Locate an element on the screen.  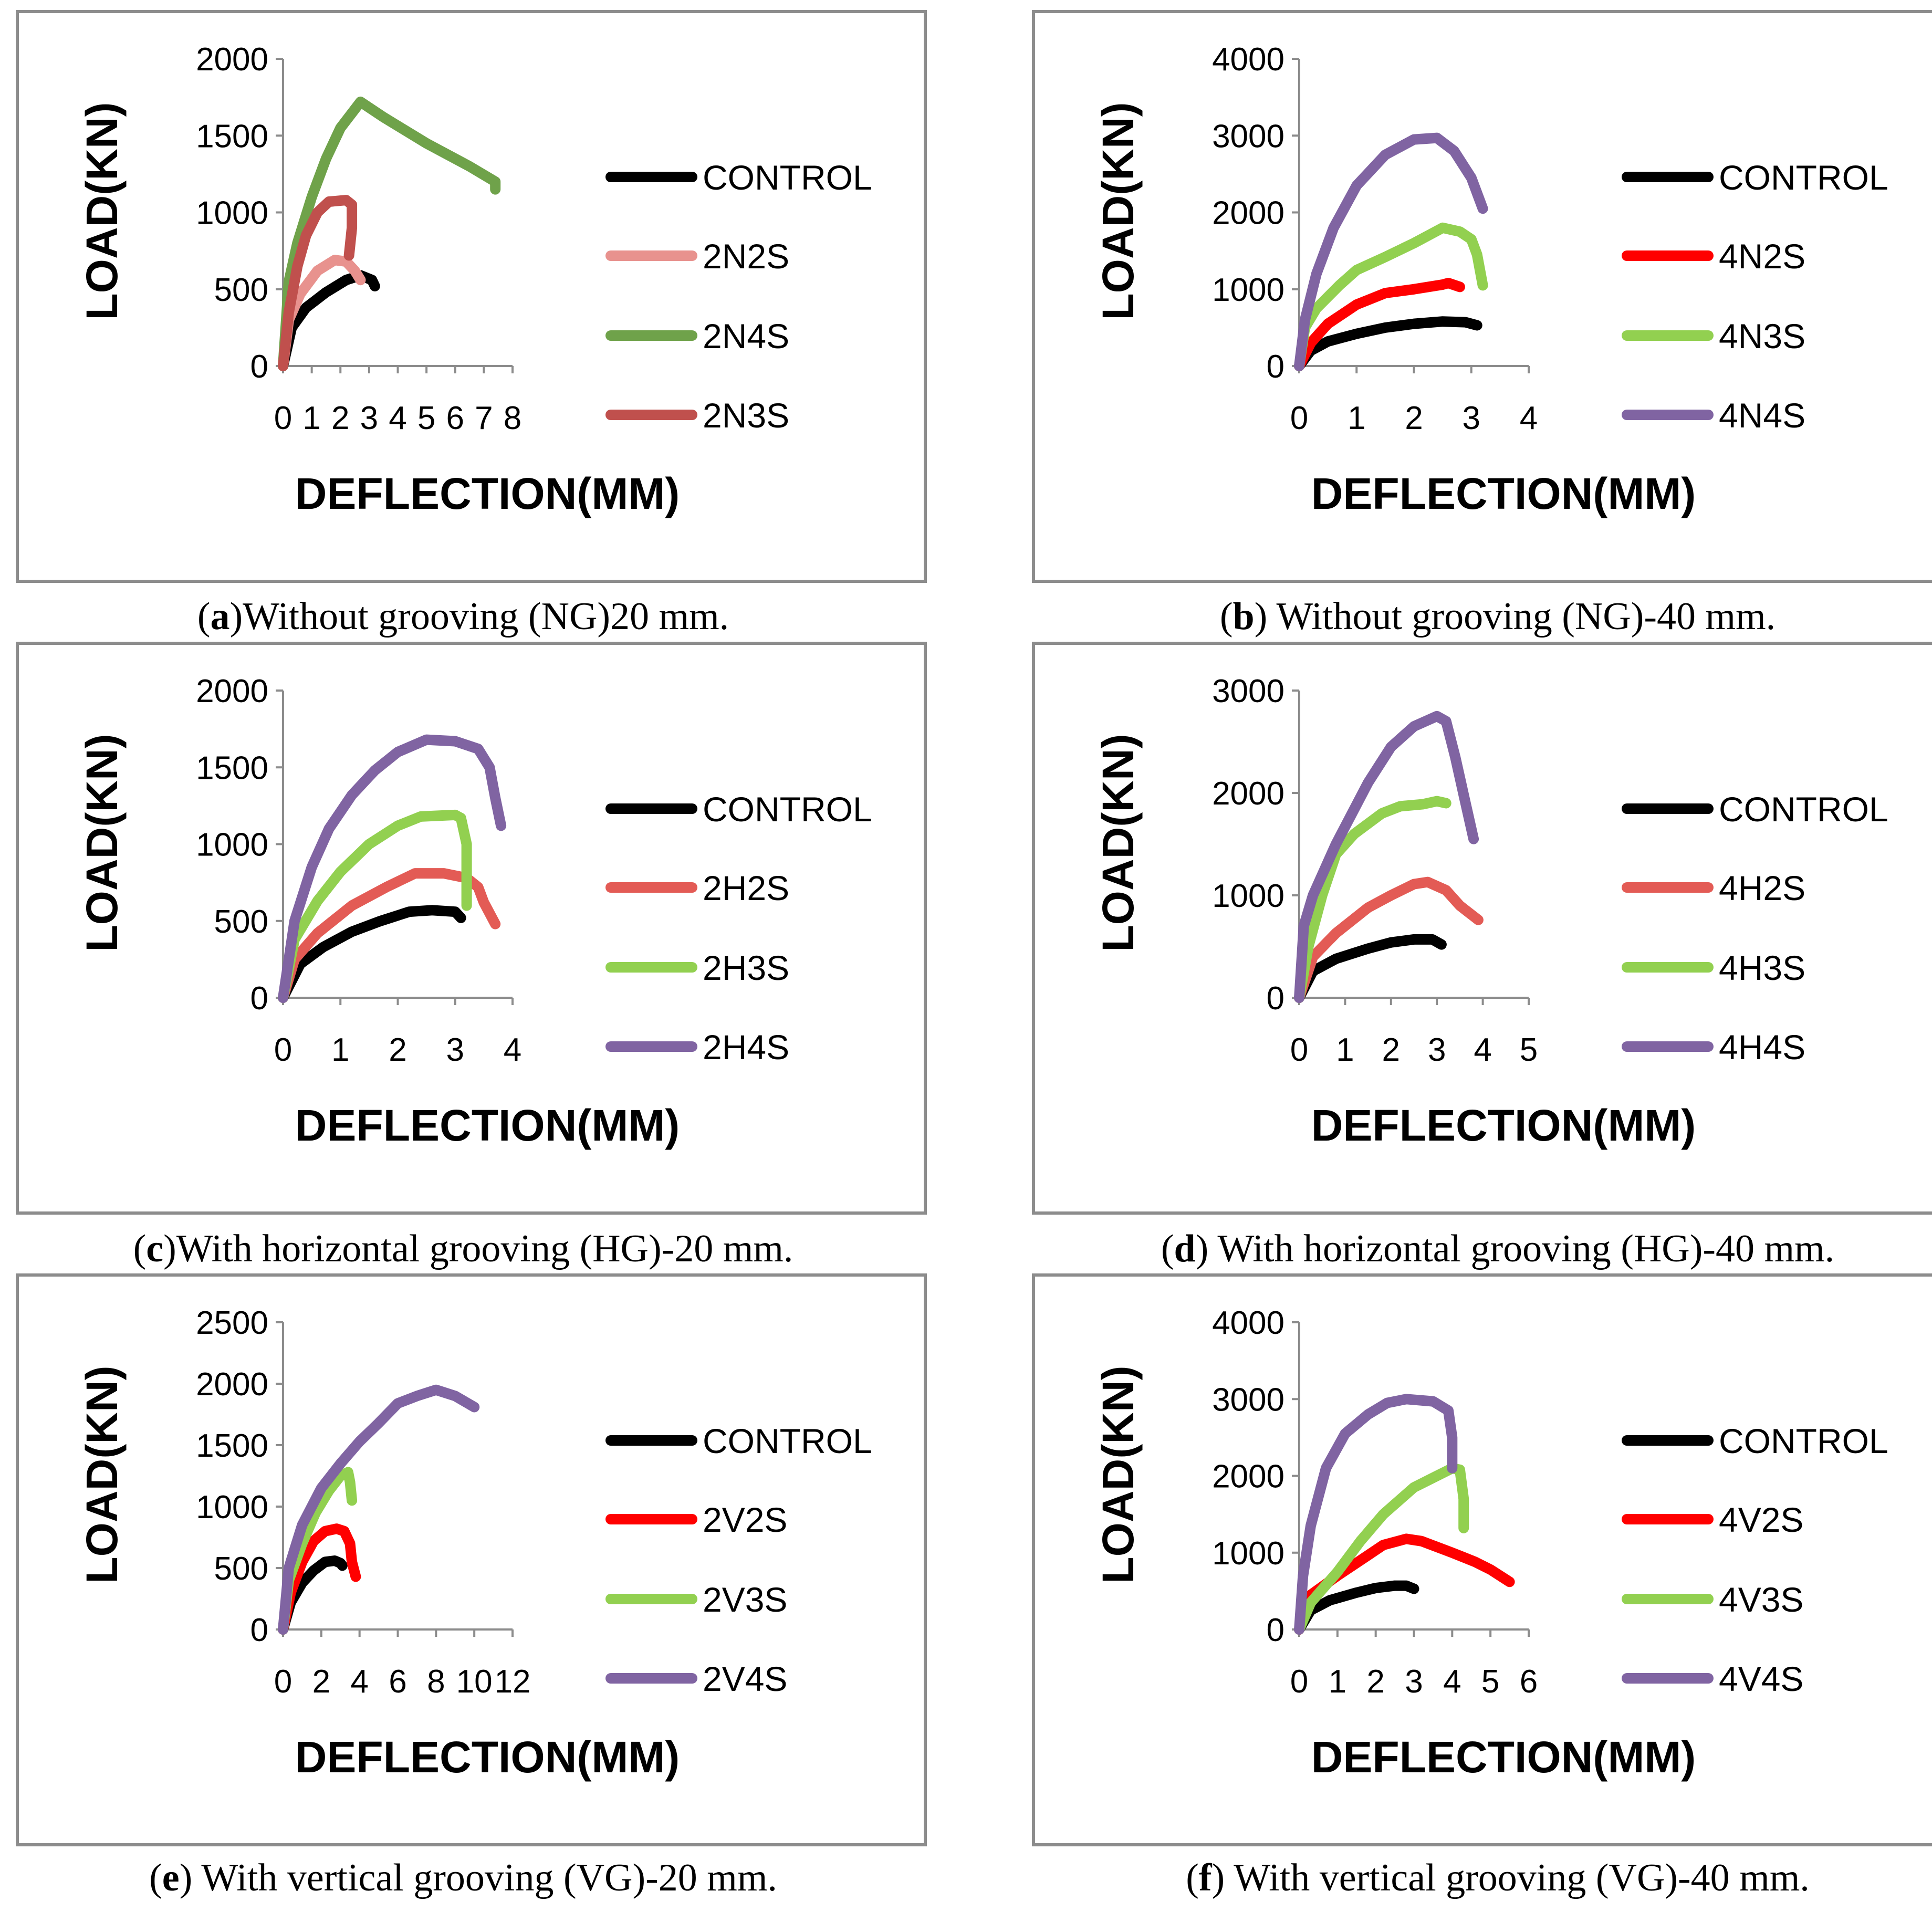
legend-label: 4N3S is located at coordinates (1762, 336).